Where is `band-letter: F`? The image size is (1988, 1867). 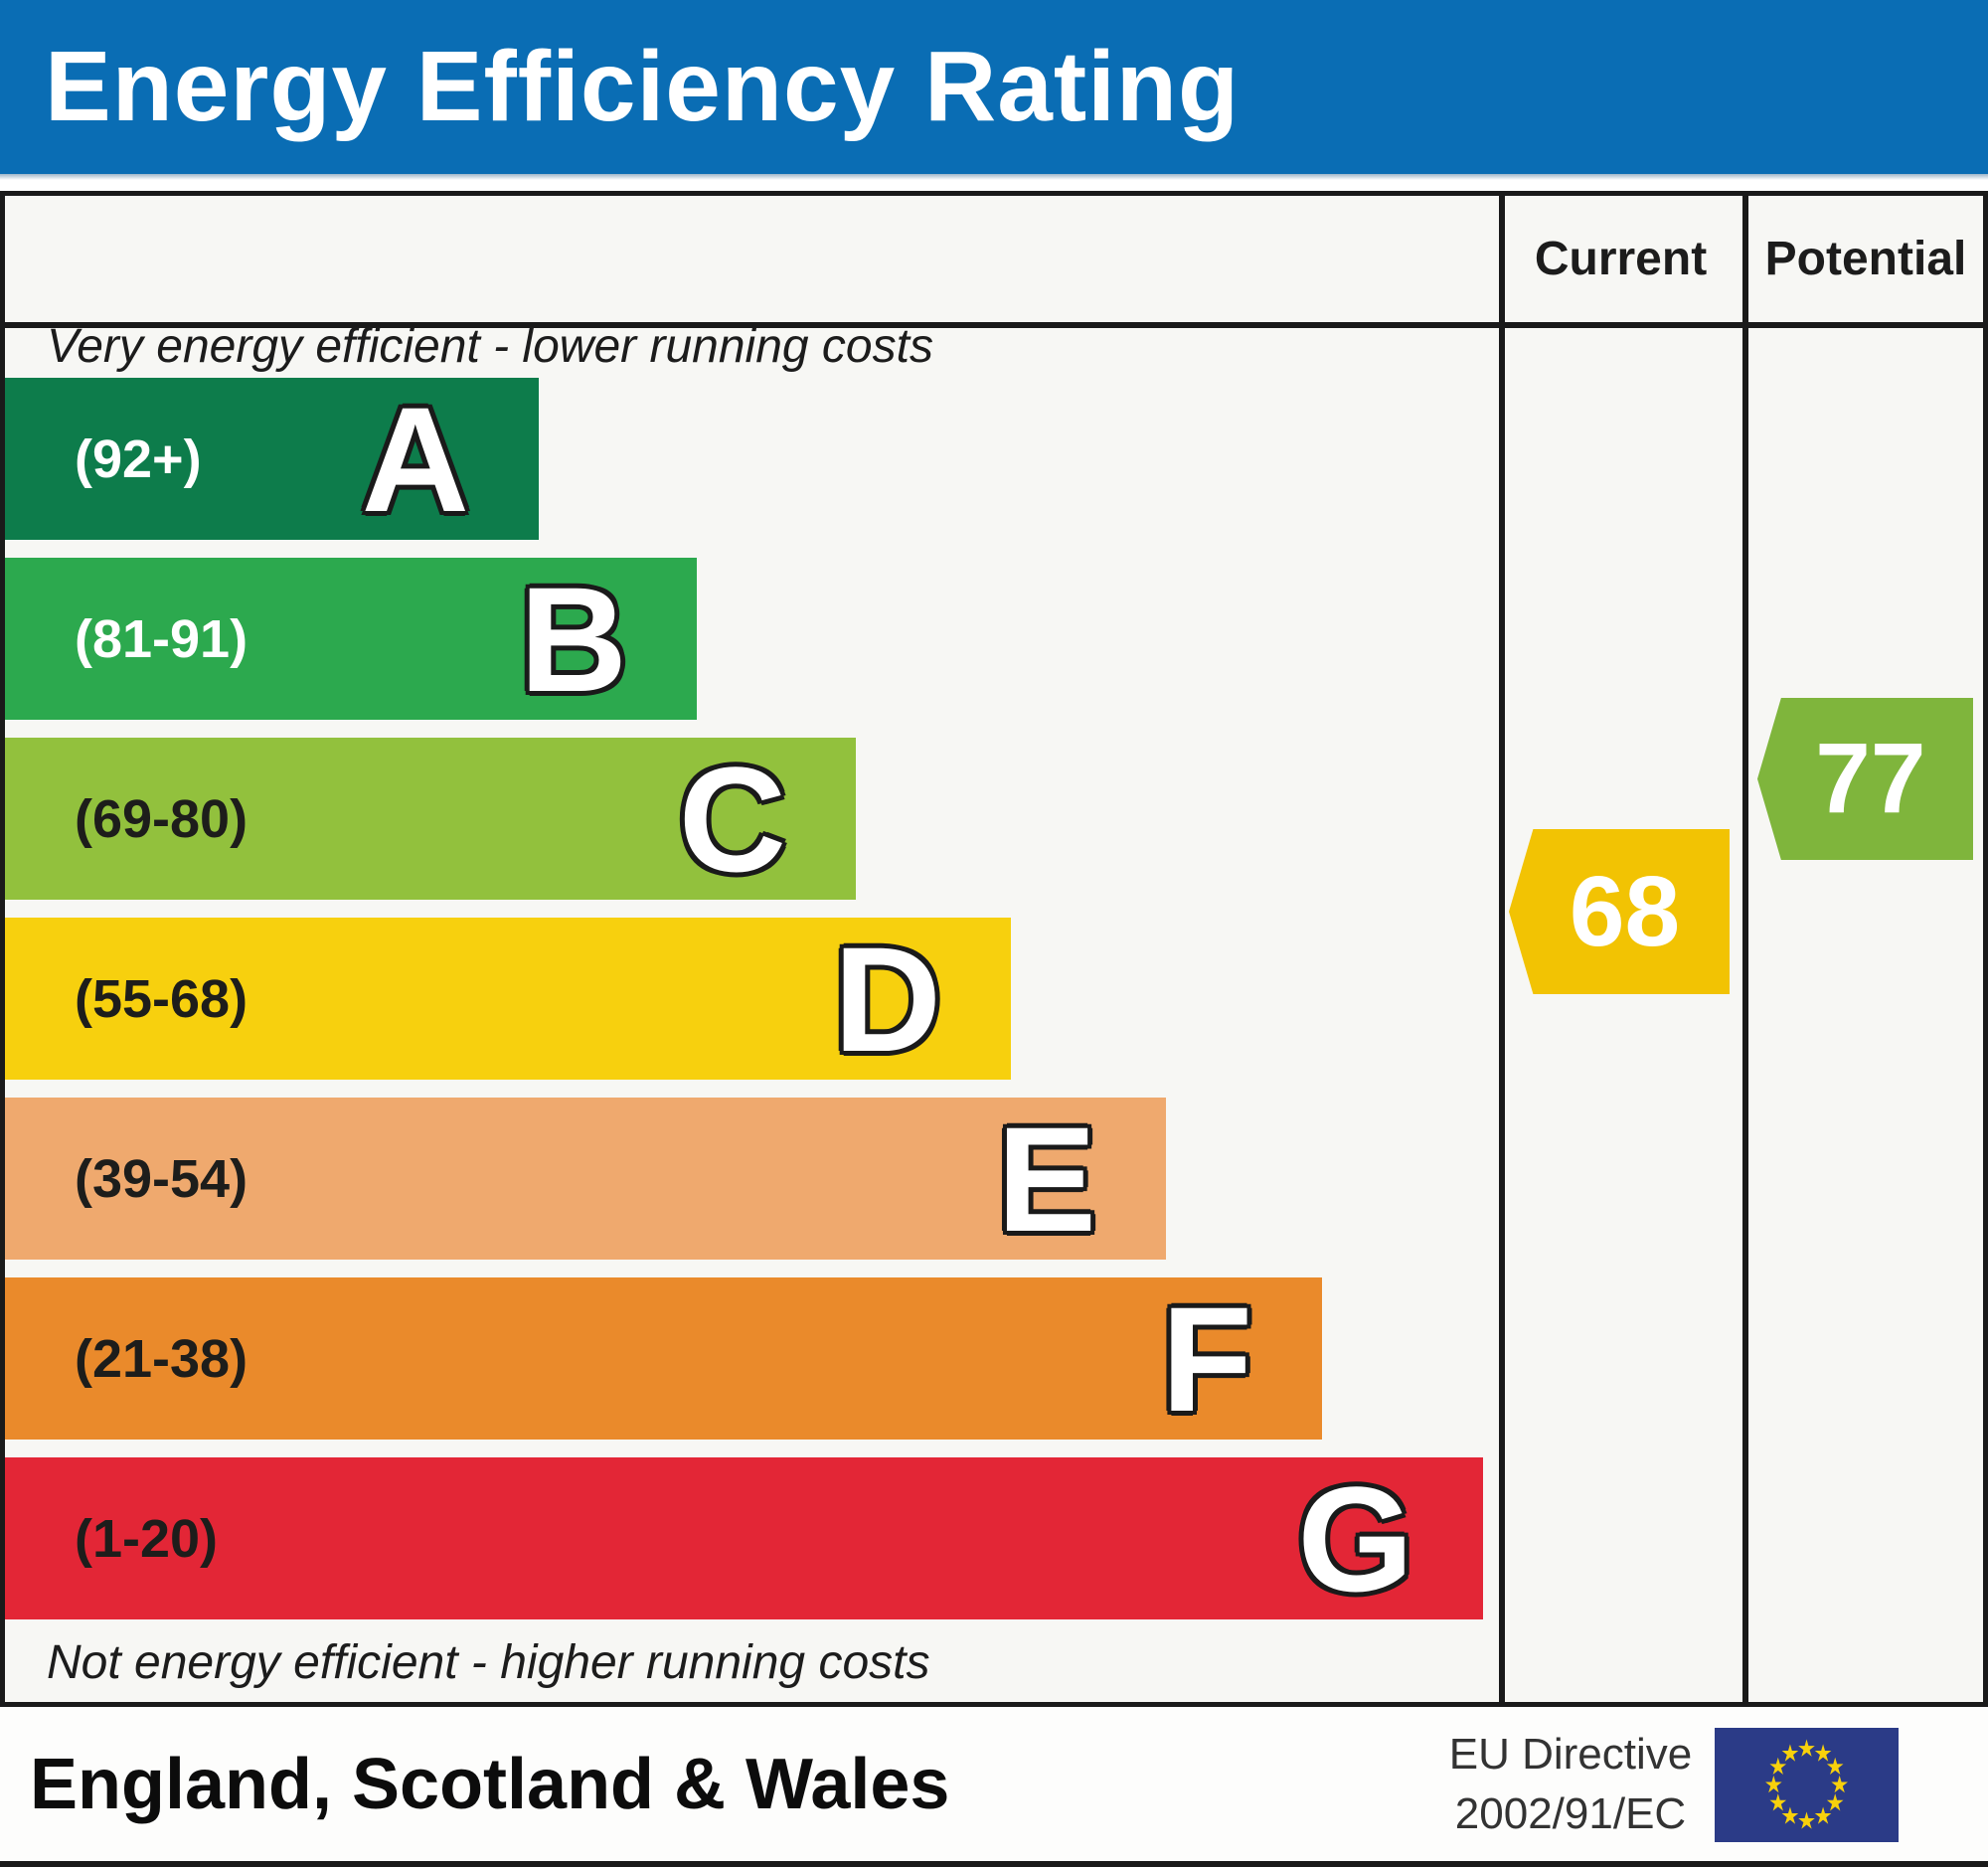
band-letter: F is located at coordinates (1206, 1358).